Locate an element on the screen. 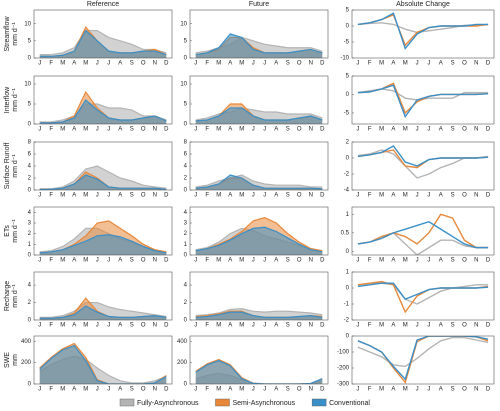 Image resolution: width=500 pixels, height=411 pixels. y-label: Streamflow is located at coordinates (7, 34).